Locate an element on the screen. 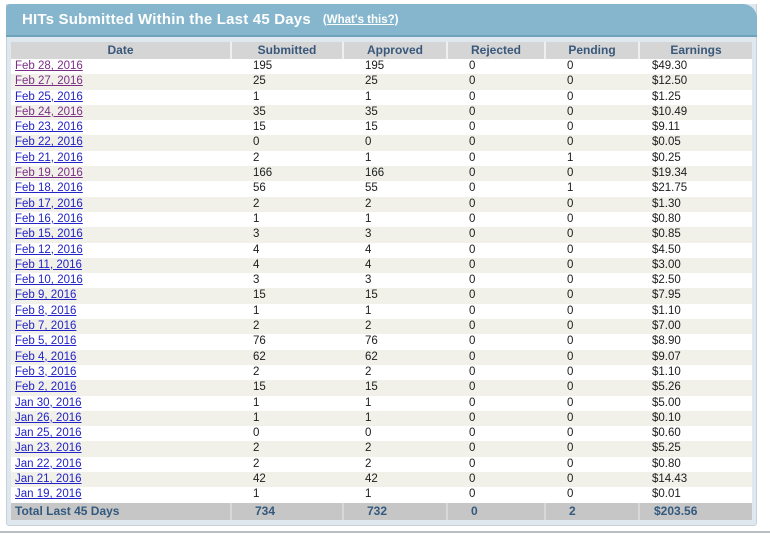  date-link: Feb 3, 2016 is located at coordinates (46, 371).